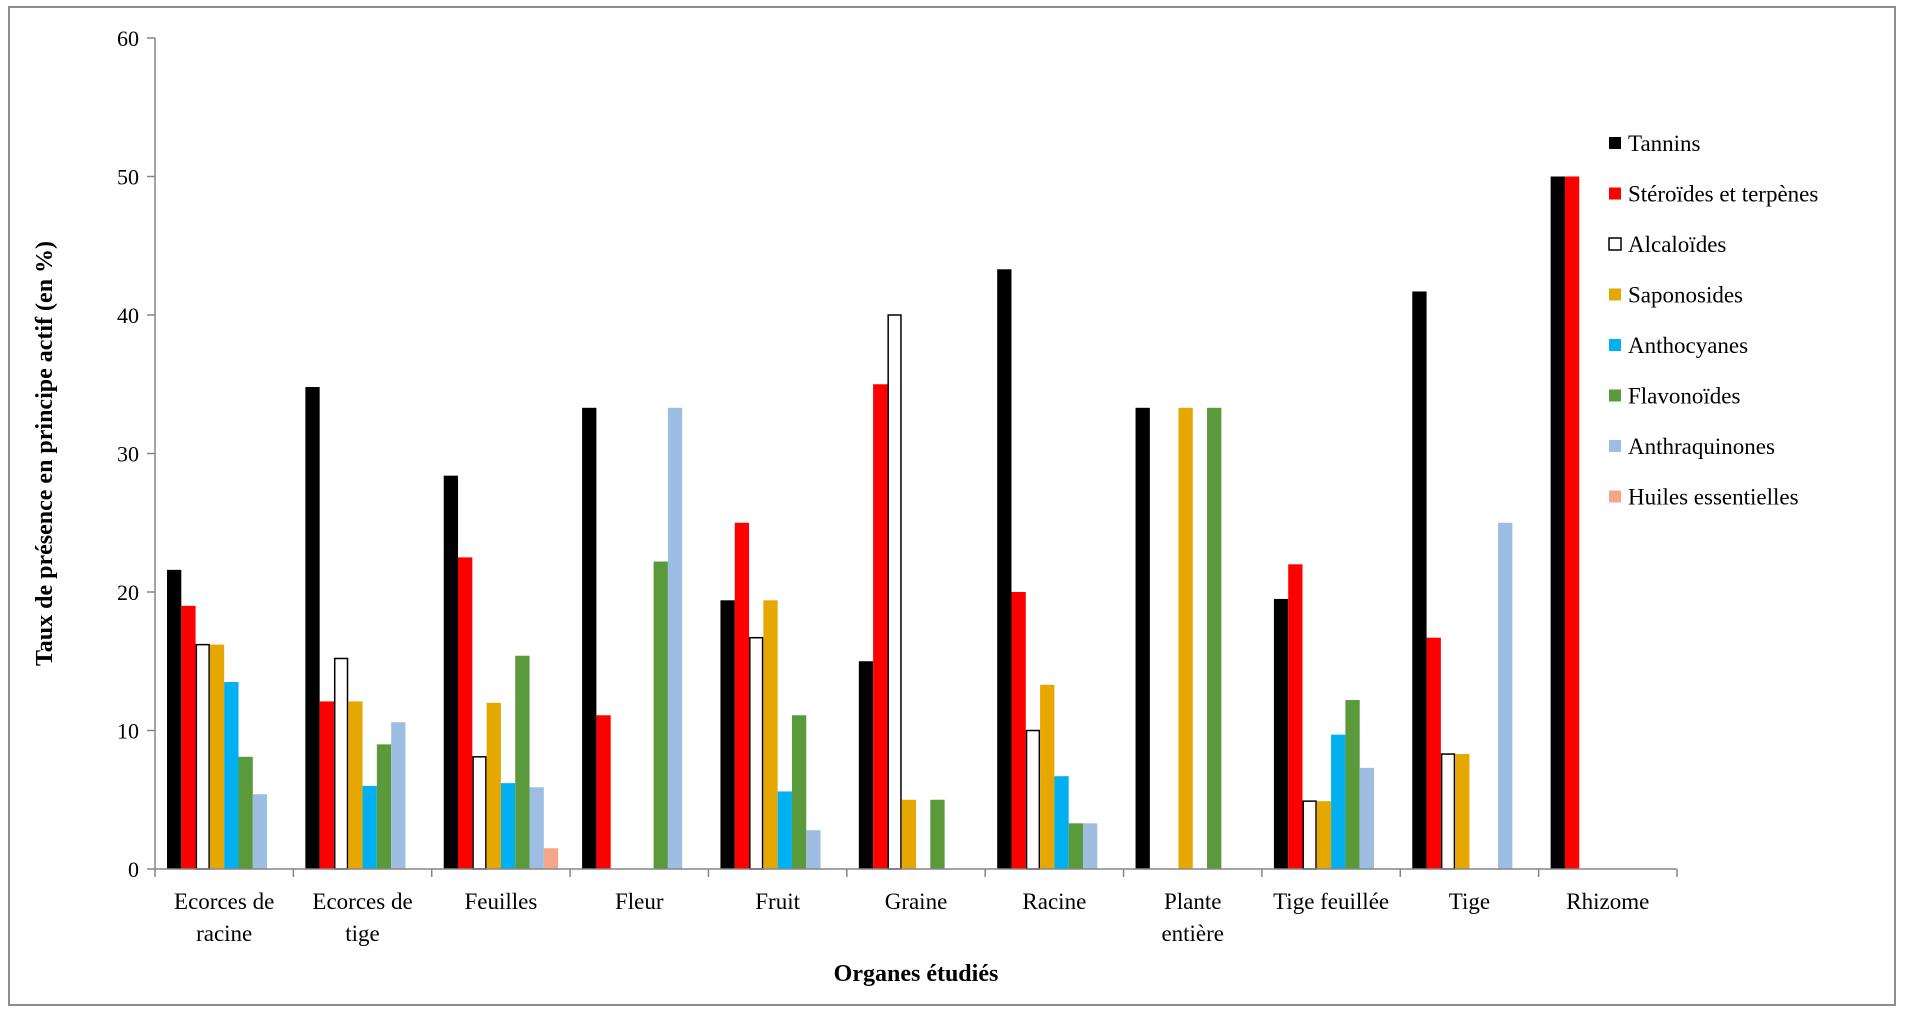  Describe the element at coordinates (1685, 295) in the screenshot. I see `legend-label: Saponosides` at that location.